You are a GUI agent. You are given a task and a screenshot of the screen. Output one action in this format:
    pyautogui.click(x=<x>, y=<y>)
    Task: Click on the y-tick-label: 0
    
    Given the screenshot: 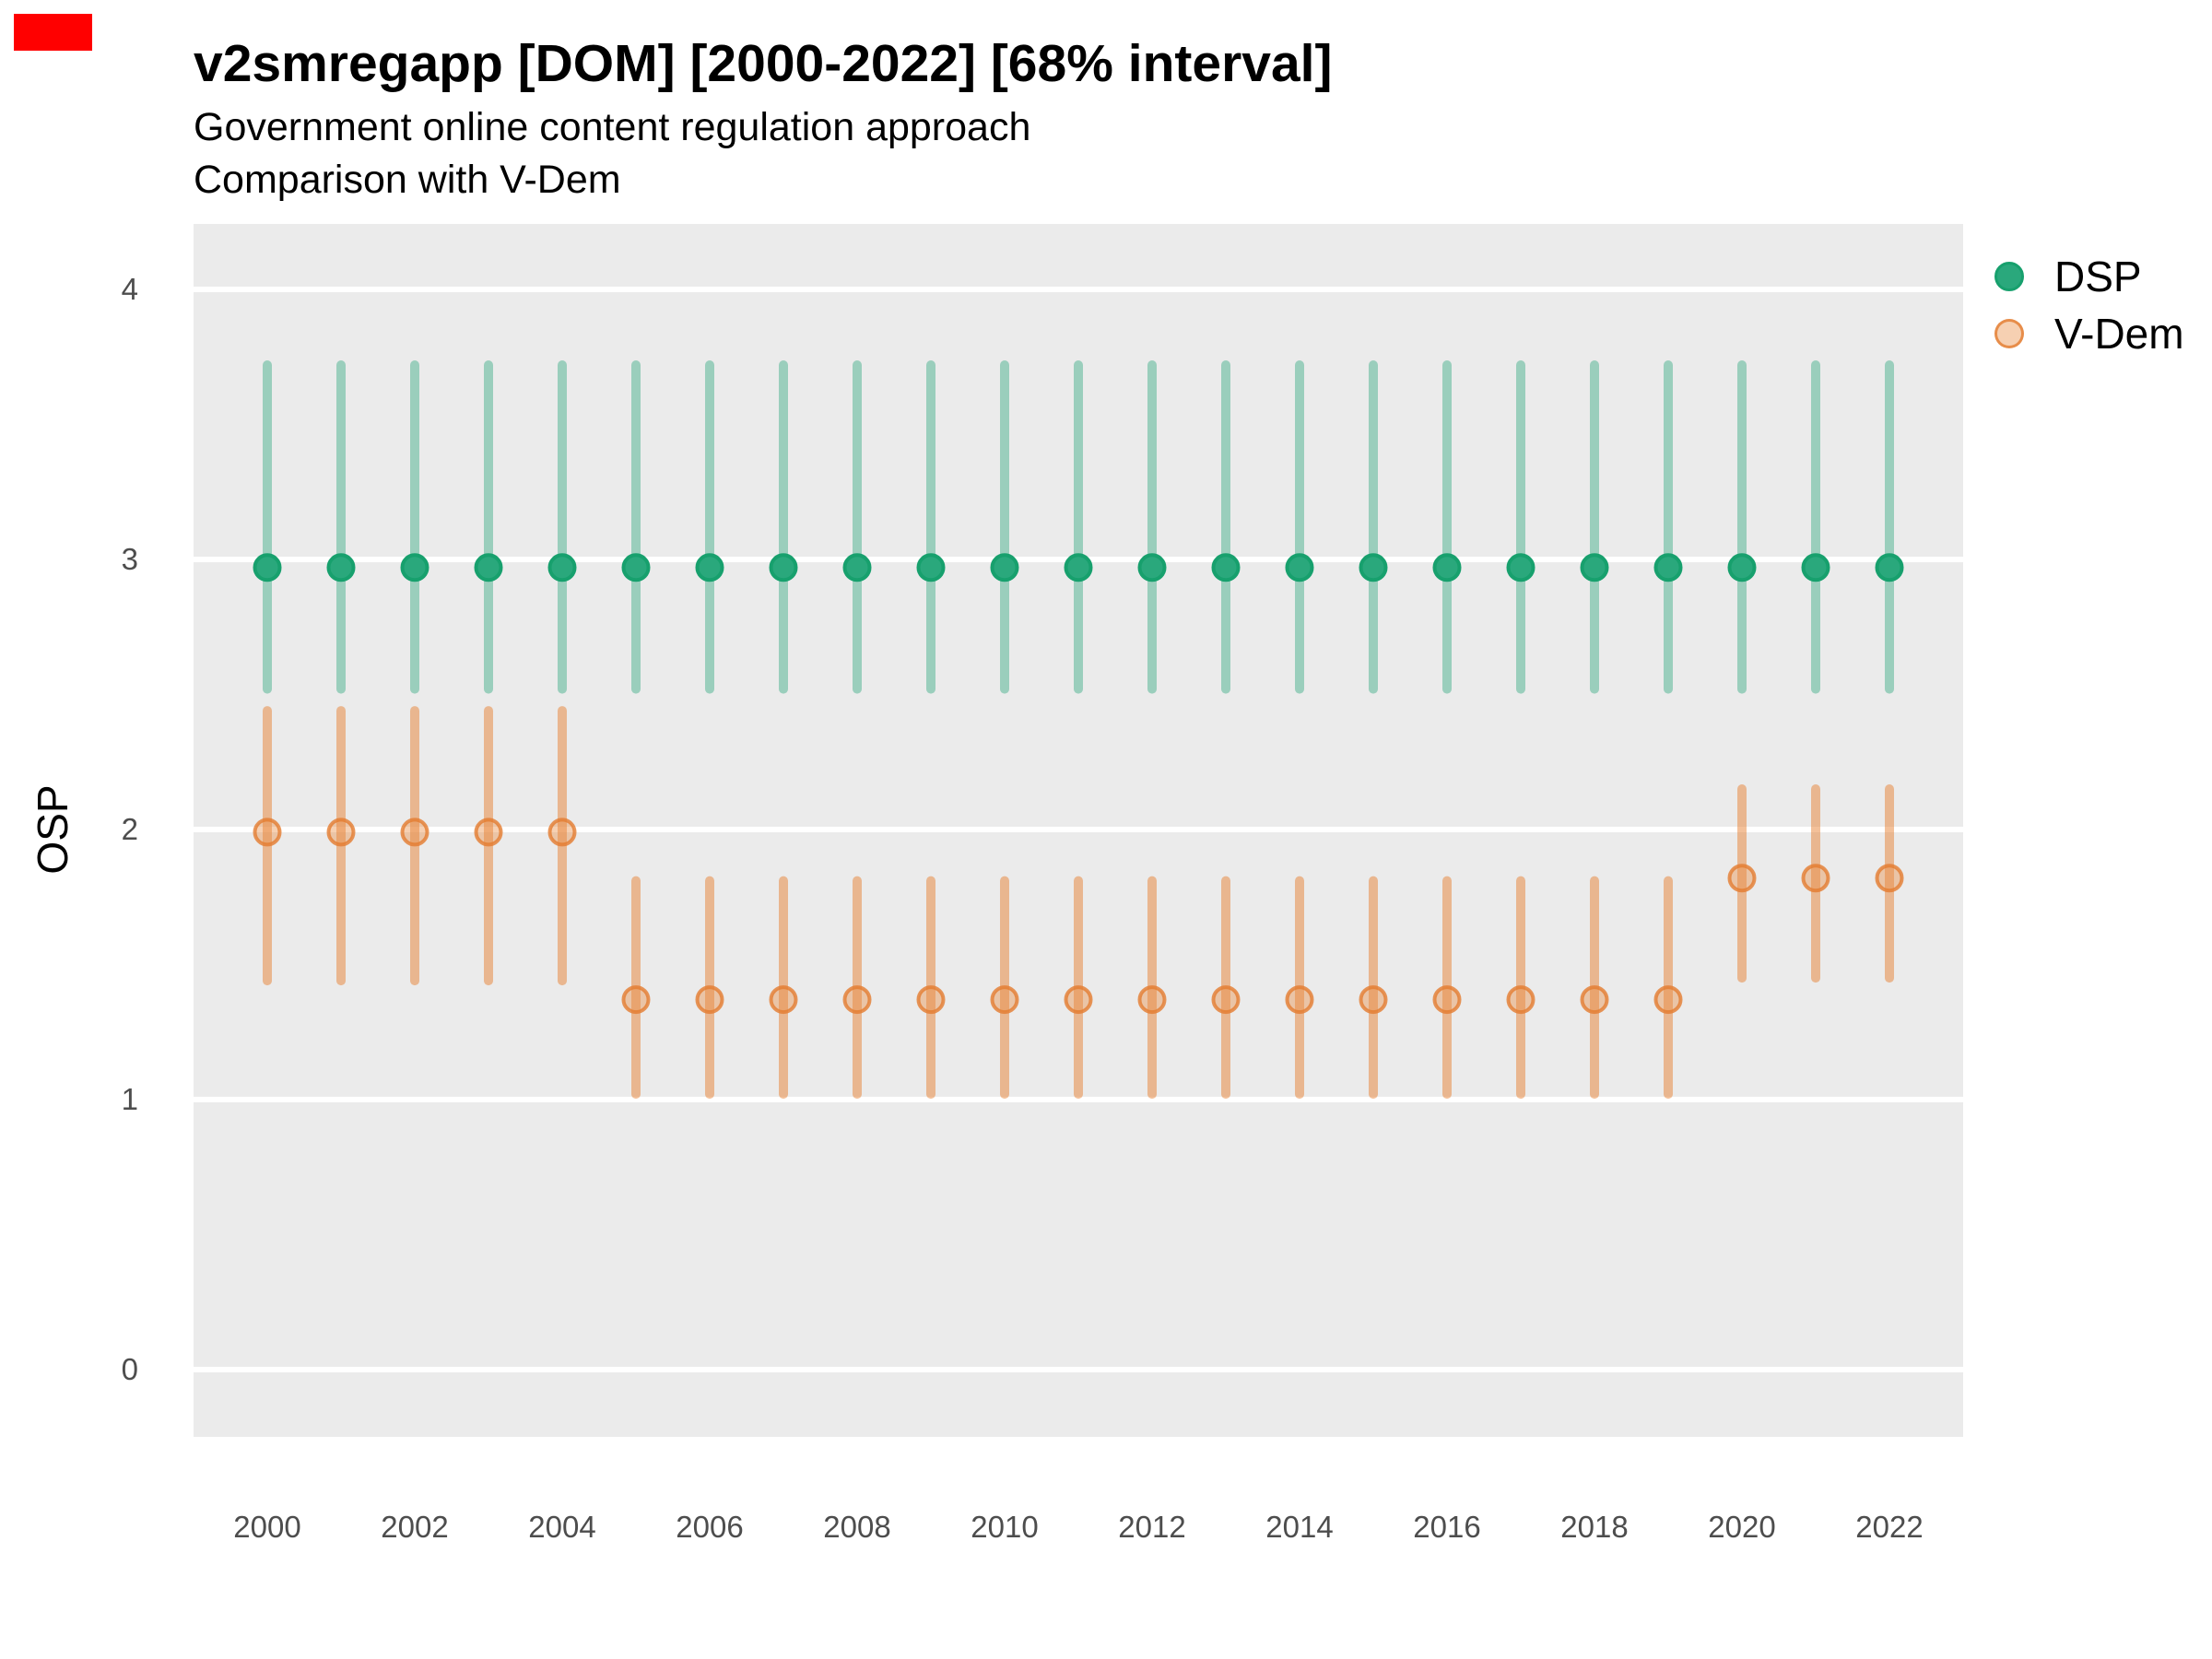 What is the action you would take?
    pyautogui.click(x=129, y=1369)
    